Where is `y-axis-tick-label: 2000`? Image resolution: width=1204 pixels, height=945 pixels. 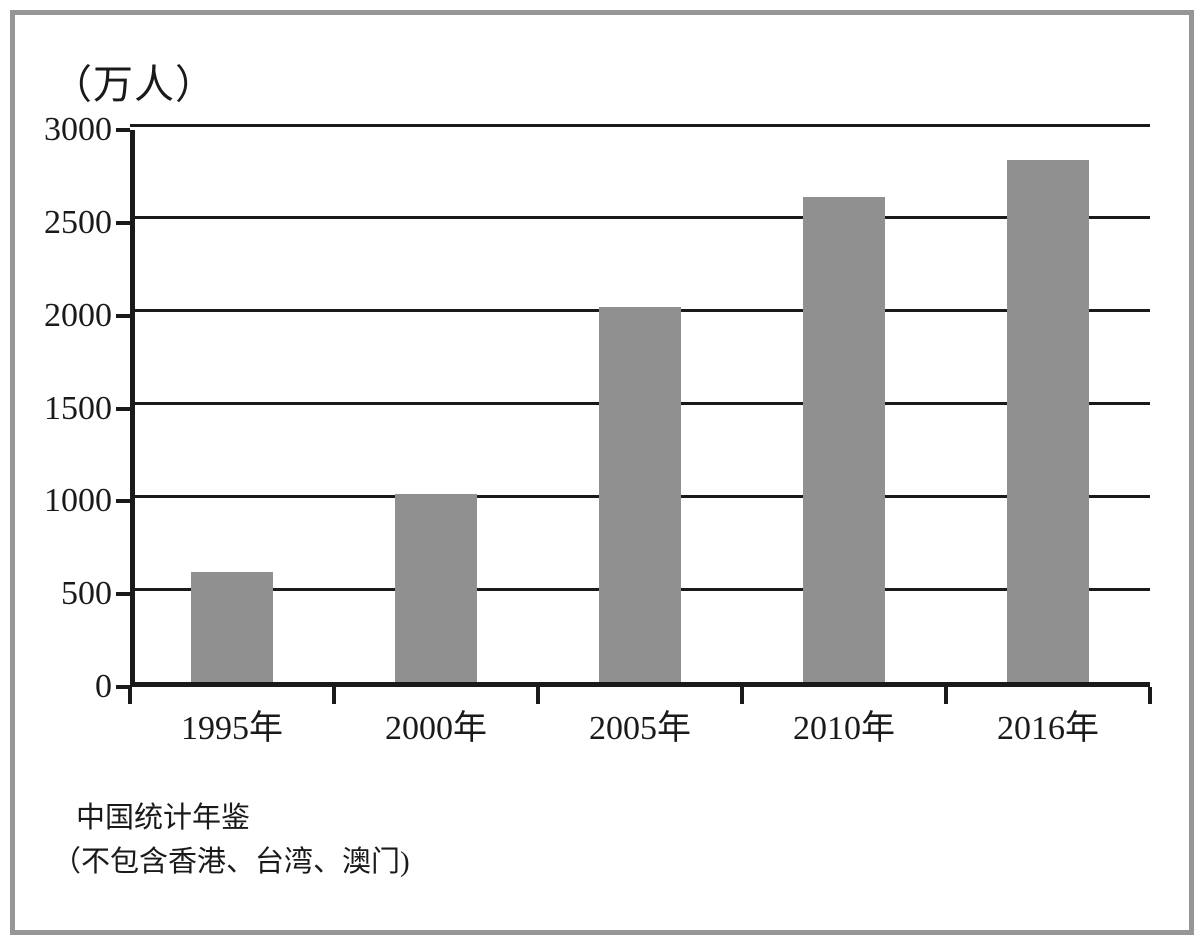 y-axis-tick-label: 2000 is located at coordinates (78, 315).